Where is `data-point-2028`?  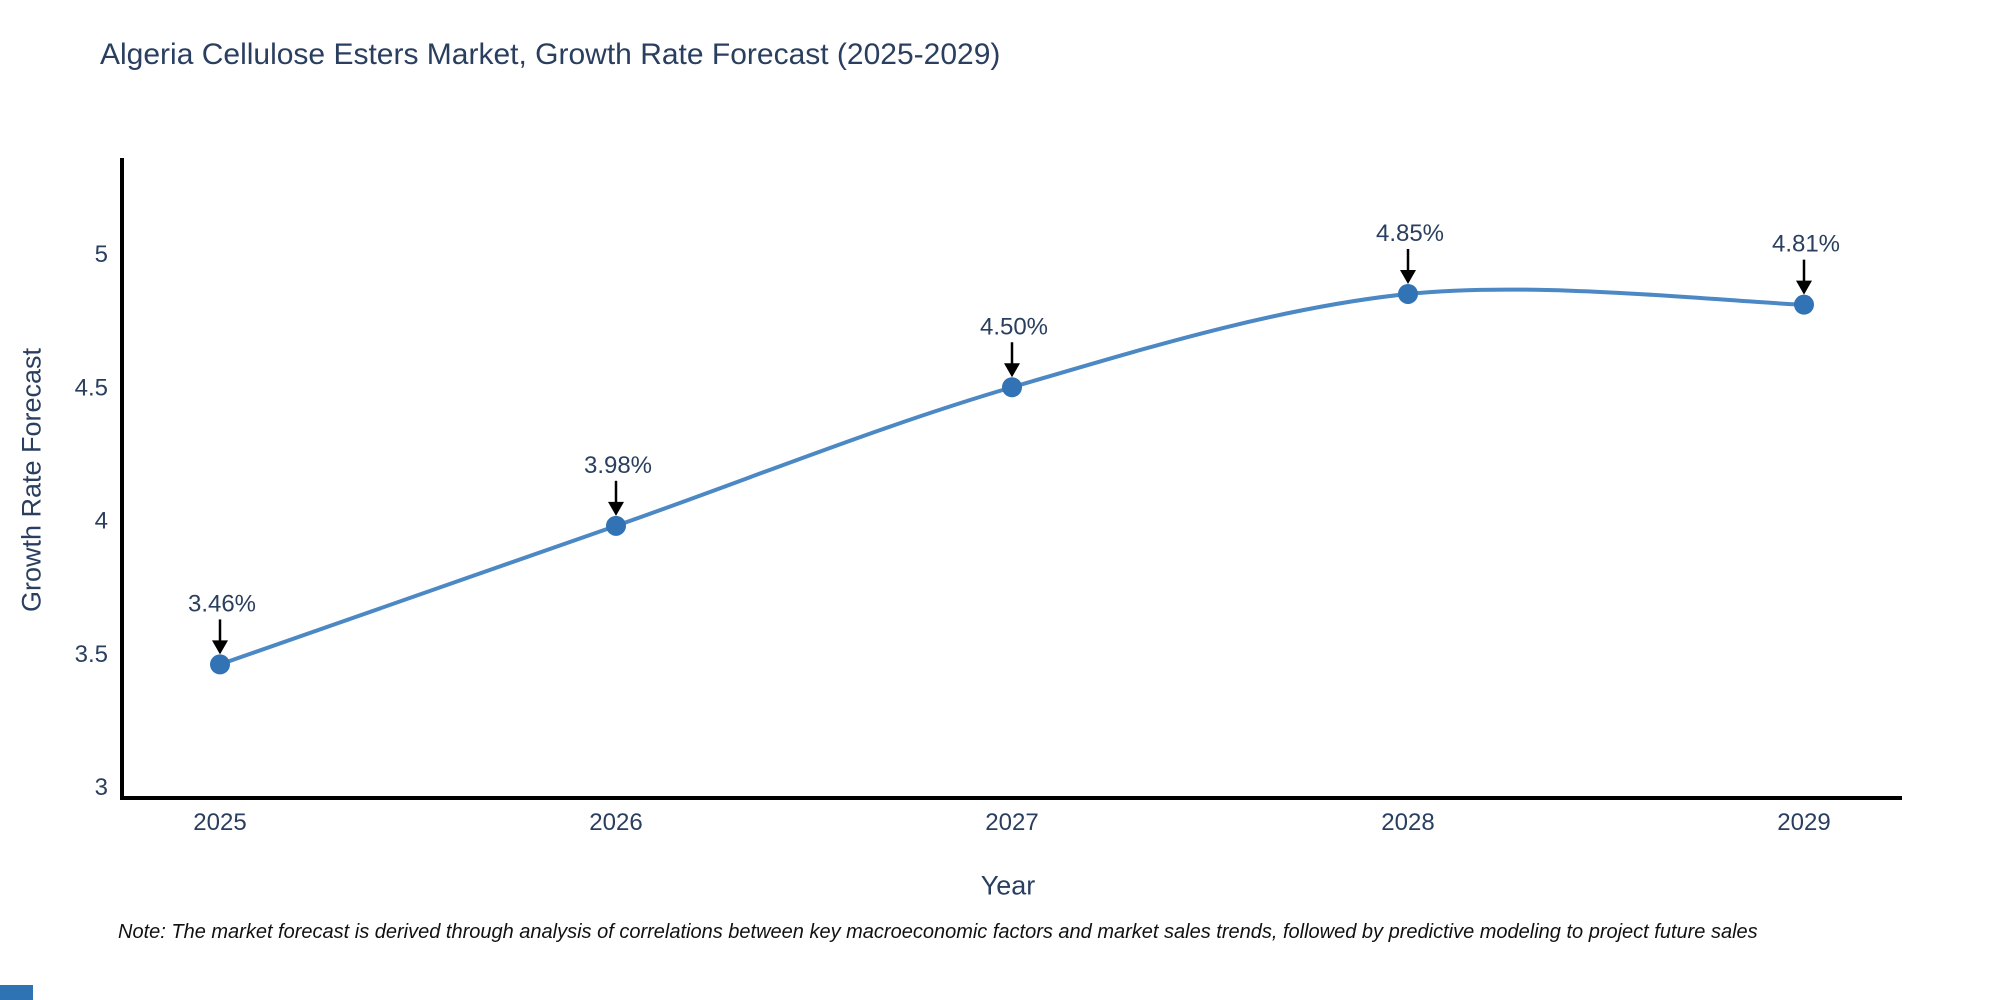 data-point-2028 is located at coordinates (1408, 293).